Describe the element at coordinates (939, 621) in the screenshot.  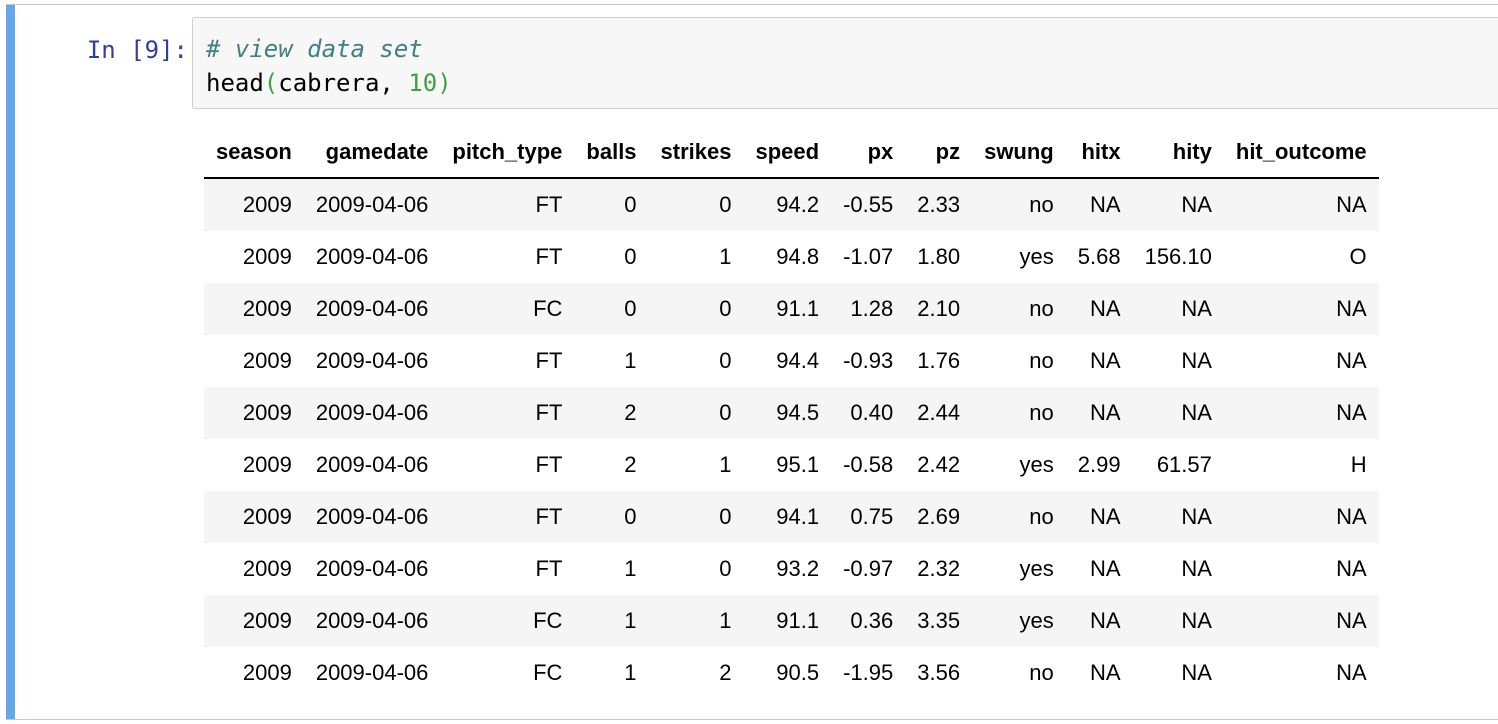
I see `table-cell-pz: 3.35` at that location.